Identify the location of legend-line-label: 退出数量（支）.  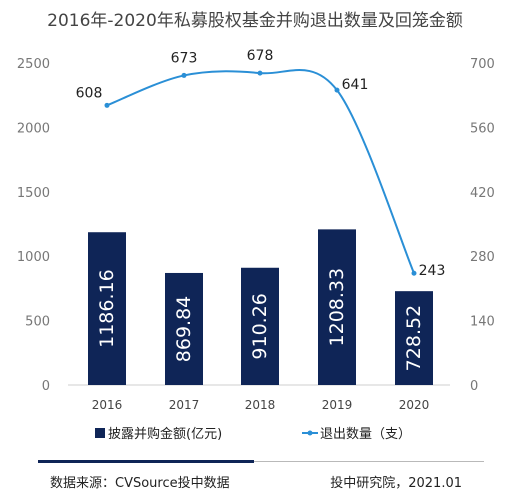
(365, 434).